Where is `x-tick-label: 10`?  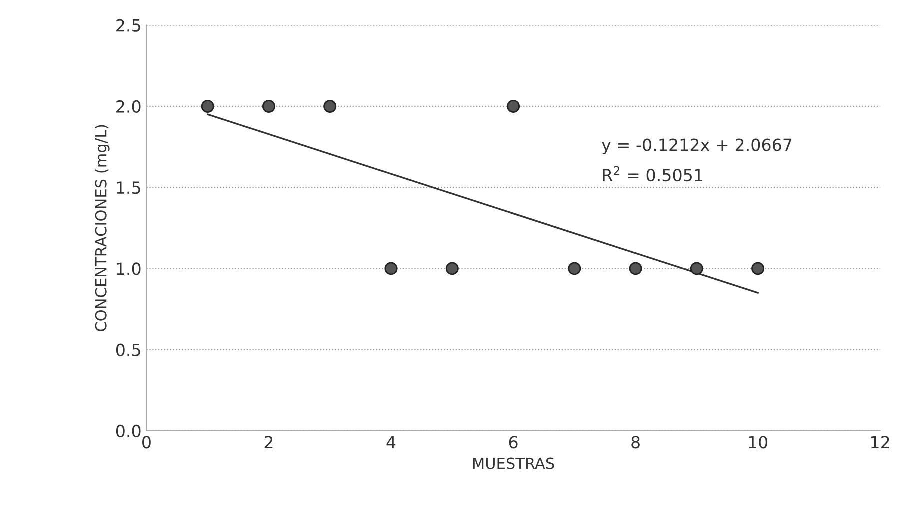 x-tick-label: 10 is located at coordinates (758, 442).